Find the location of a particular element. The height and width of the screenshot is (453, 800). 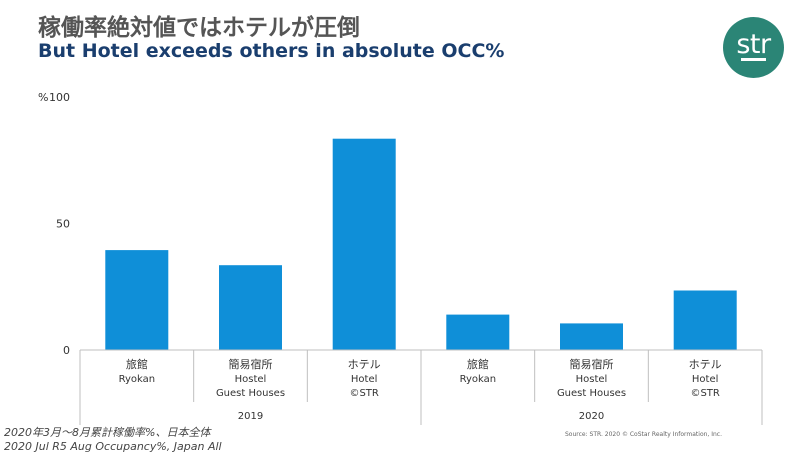

group-label: 2020 is located at coordinates (591, 416).